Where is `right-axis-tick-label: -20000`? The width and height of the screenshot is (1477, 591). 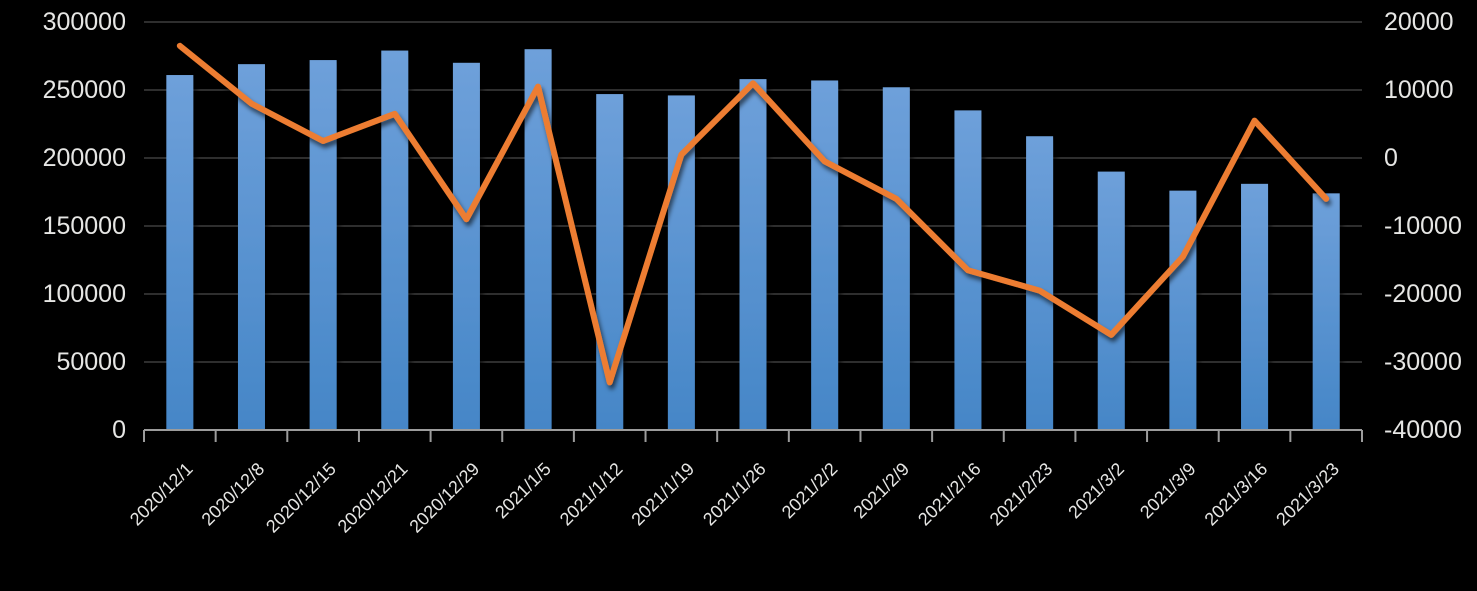
right-axis-tick-label: -20000 is located at coordinates (1423, 294).